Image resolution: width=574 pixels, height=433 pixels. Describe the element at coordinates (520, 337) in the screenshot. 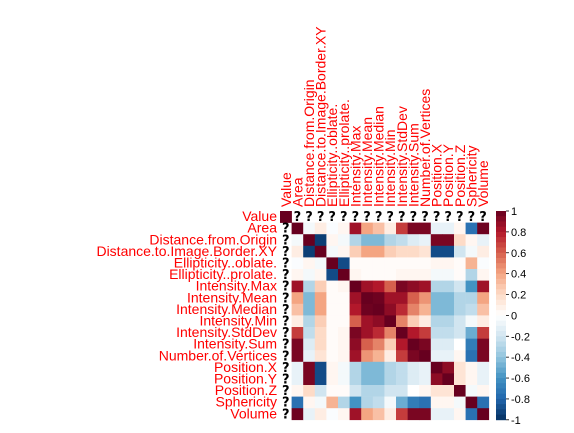

I see `colorbar-tick-label: -0.2` at that location.